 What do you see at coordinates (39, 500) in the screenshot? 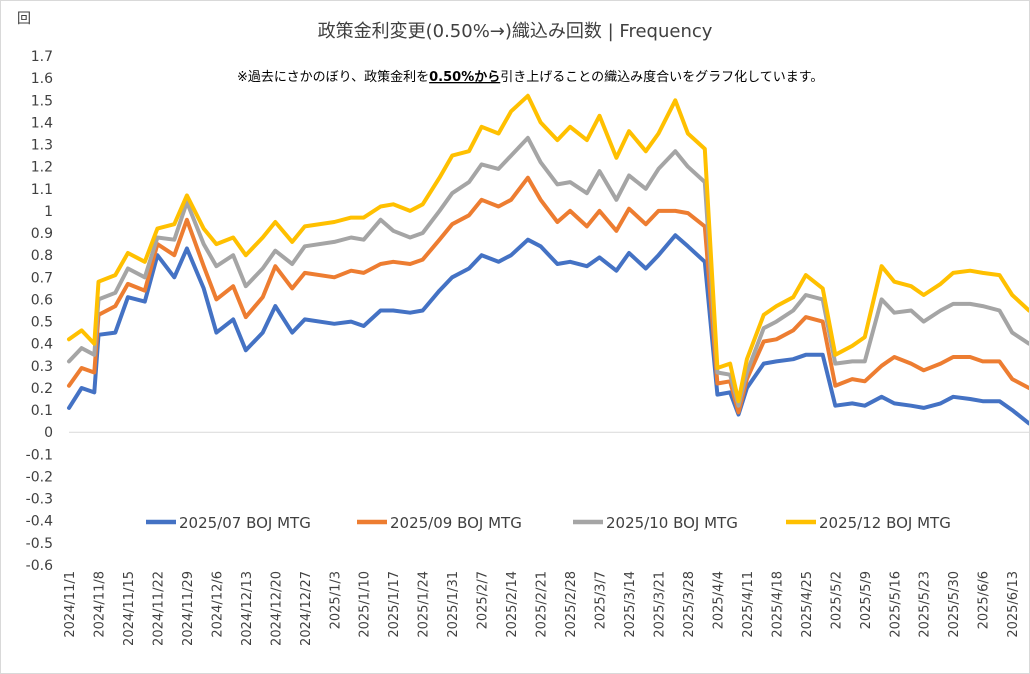
I see `y-tick-label: -0.3` at bounding box center [39, 500].